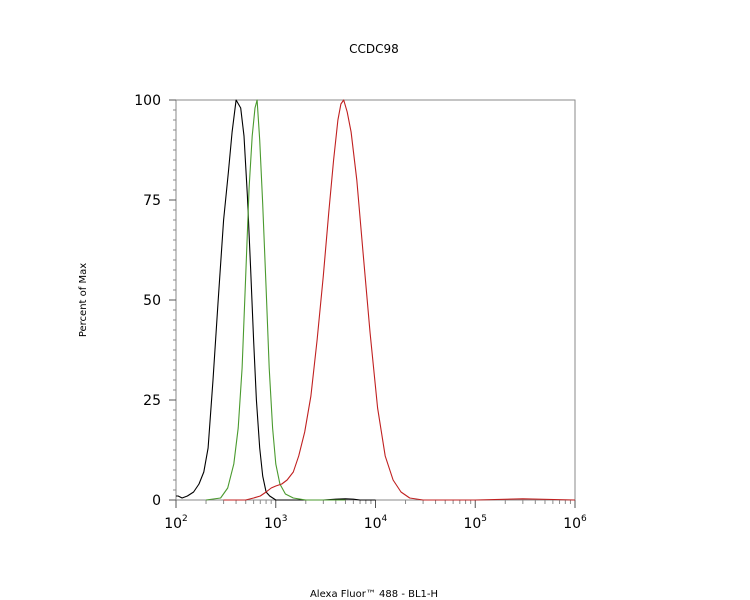 Image resolution: width=750 pixels, height=600 pixels. I want to click on y-tick-label: 100, so click(147, 101).